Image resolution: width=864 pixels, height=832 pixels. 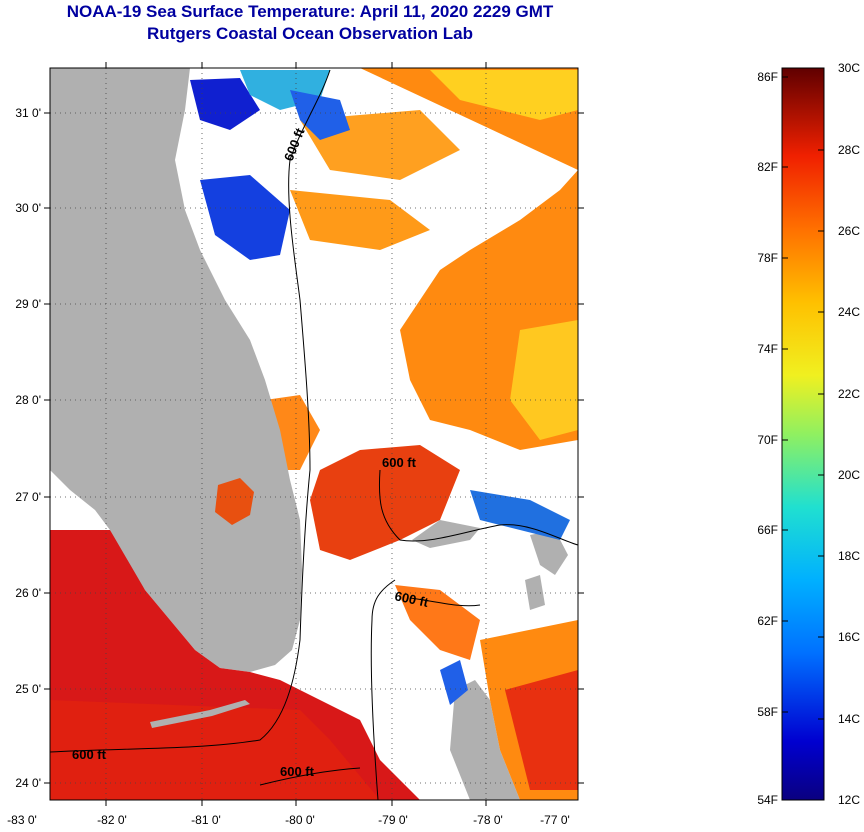 What do you see at coordinates (446, 534) in the screenshot?
I see `grand-bahama` at bounding box center [446, 534].